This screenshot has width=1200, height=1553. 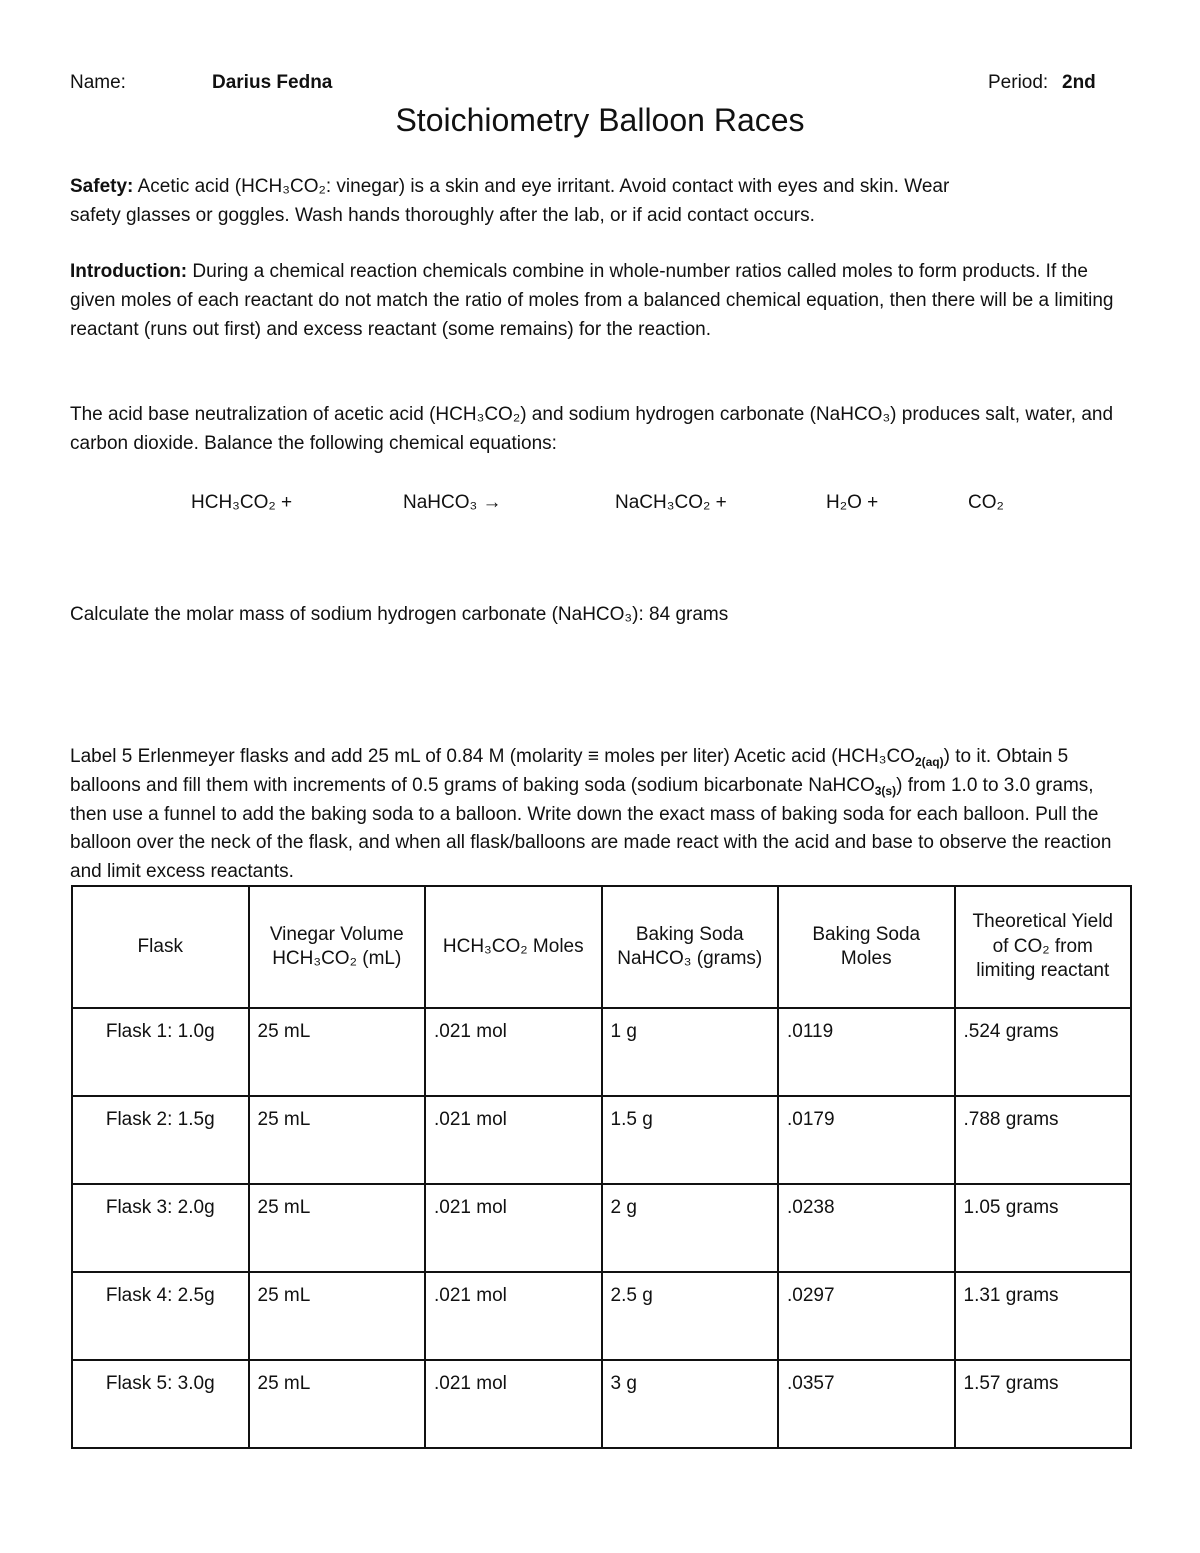 I want to click on table-cell: 1.31 grams, so click(x=1042, y=1316).